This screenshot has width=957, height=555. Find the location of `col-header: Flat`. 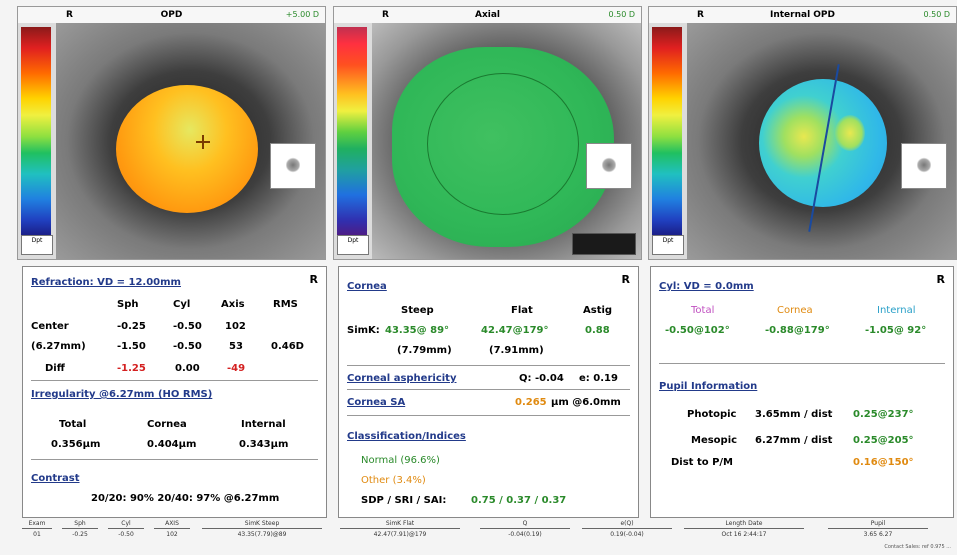

col-header: Flat is located at coordinates (522, 310).